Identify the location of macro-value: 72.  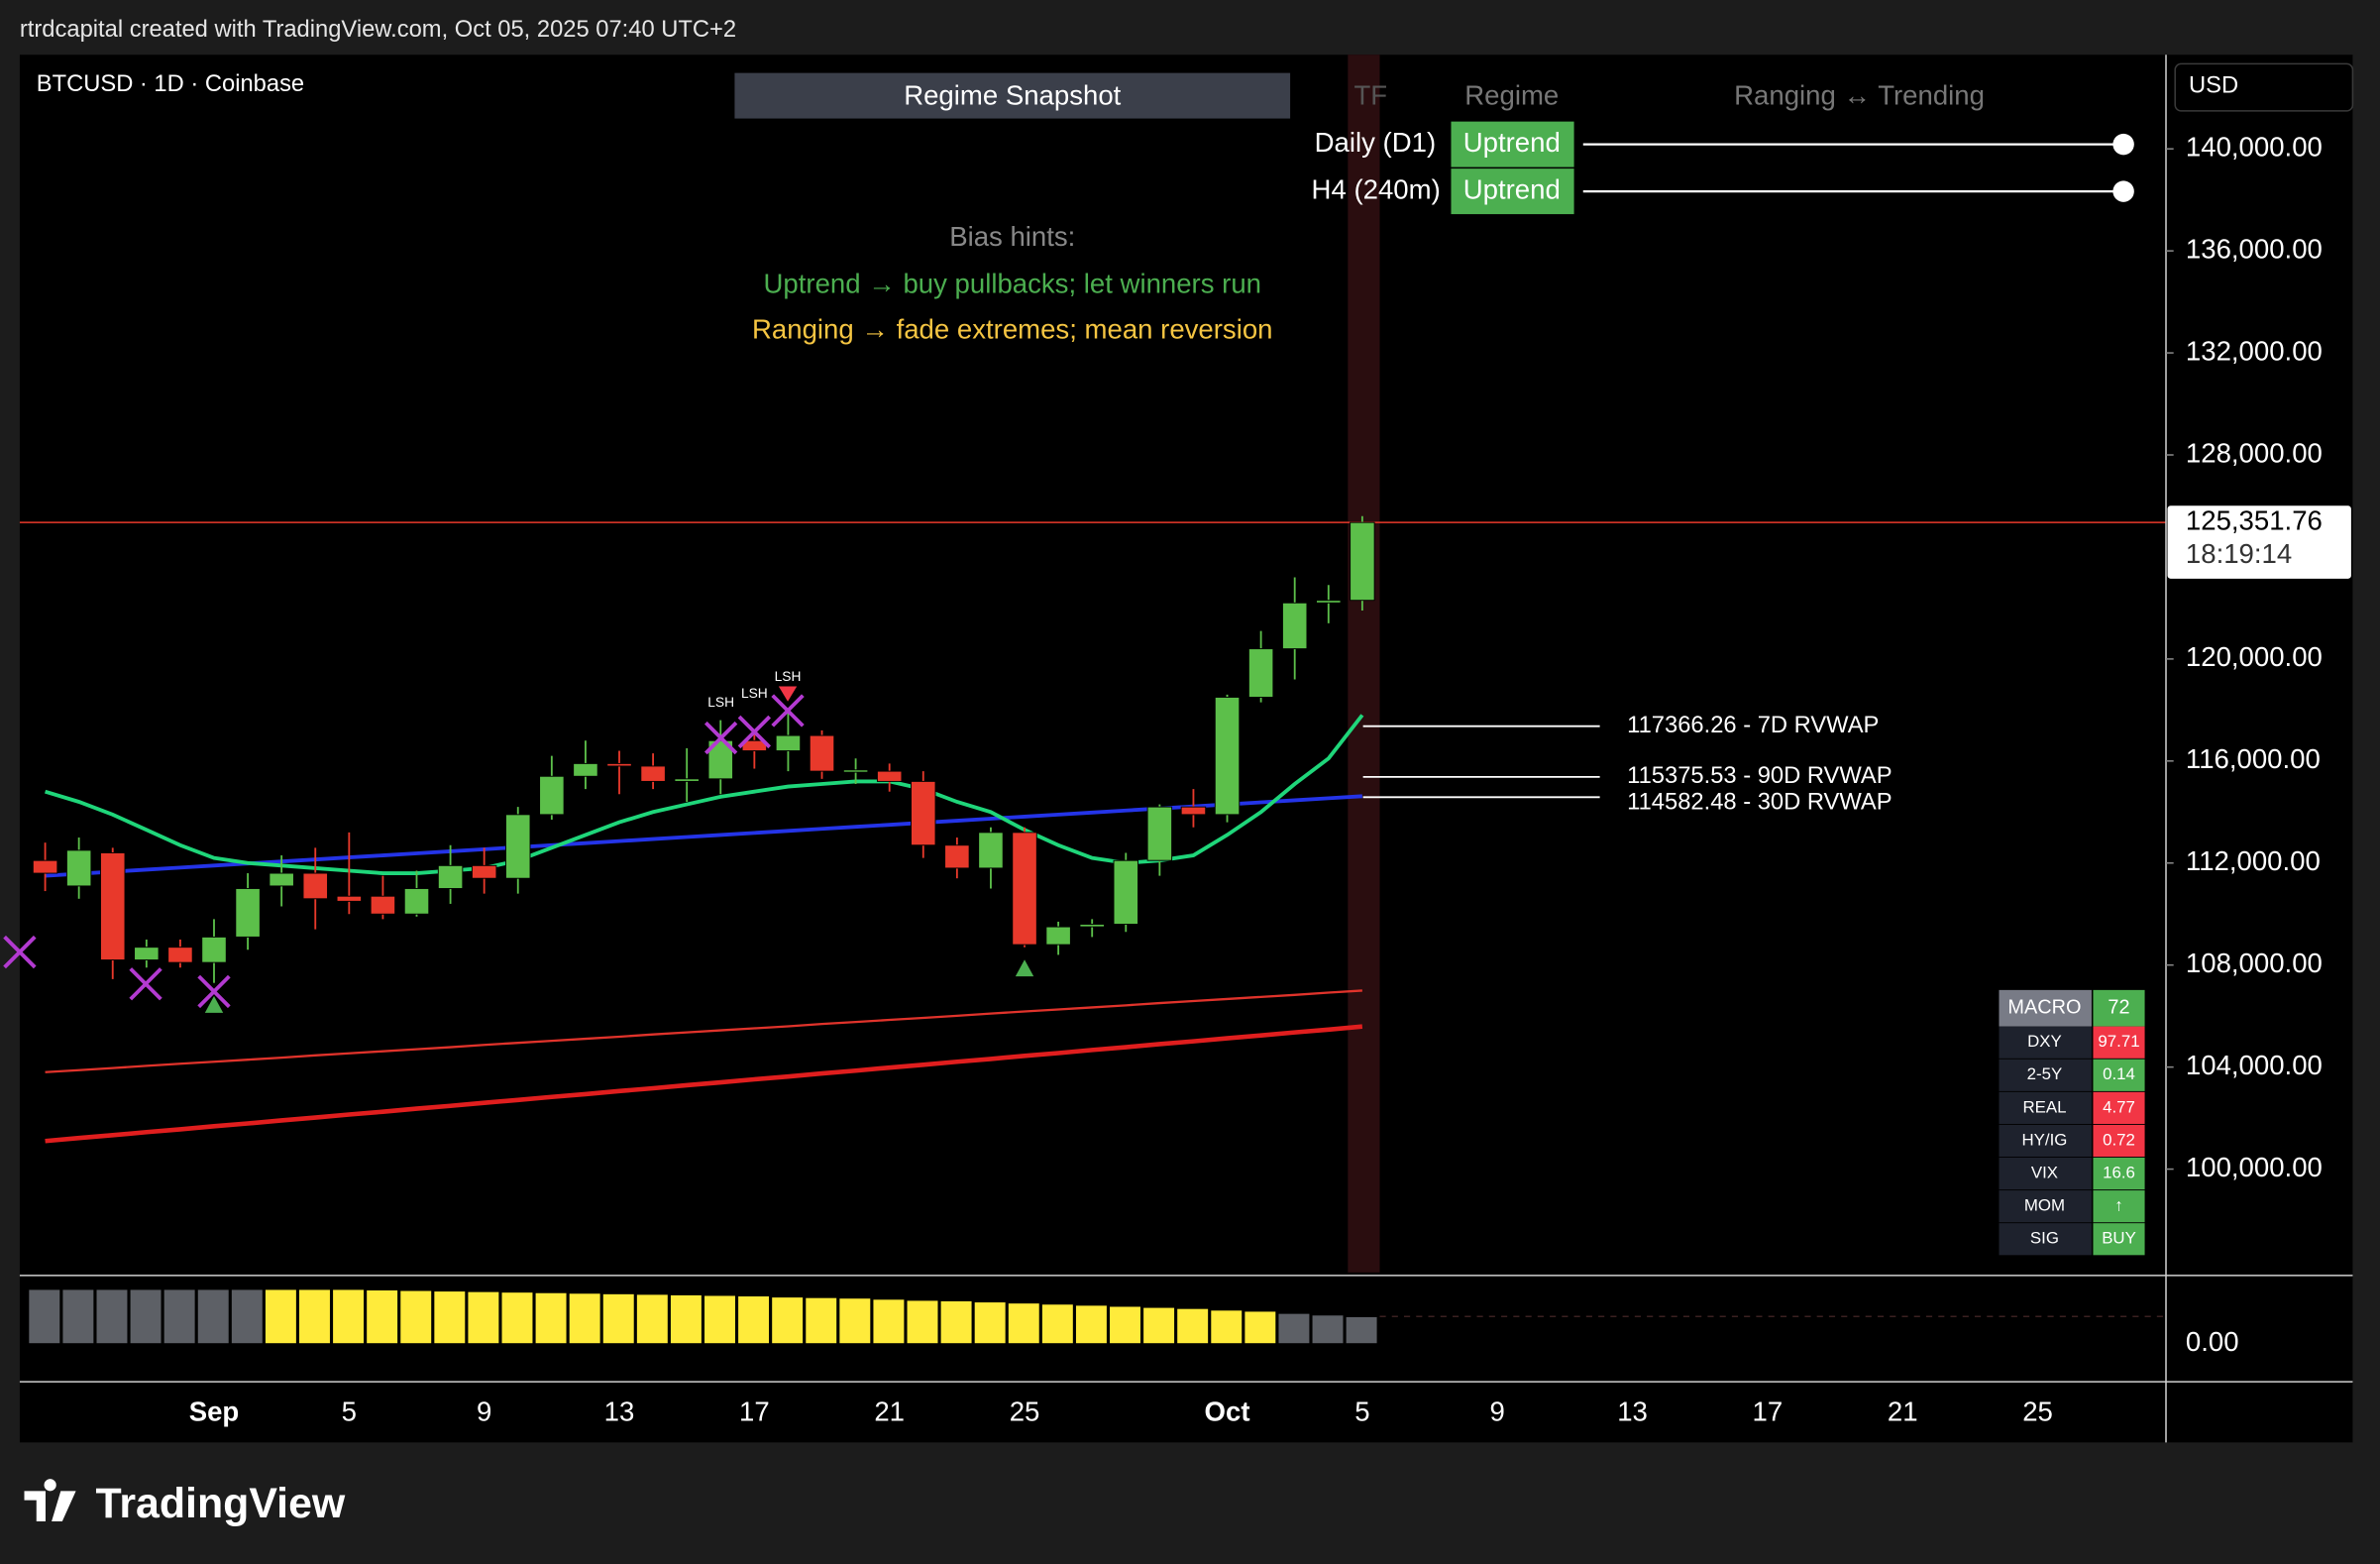
(2118, 1008).